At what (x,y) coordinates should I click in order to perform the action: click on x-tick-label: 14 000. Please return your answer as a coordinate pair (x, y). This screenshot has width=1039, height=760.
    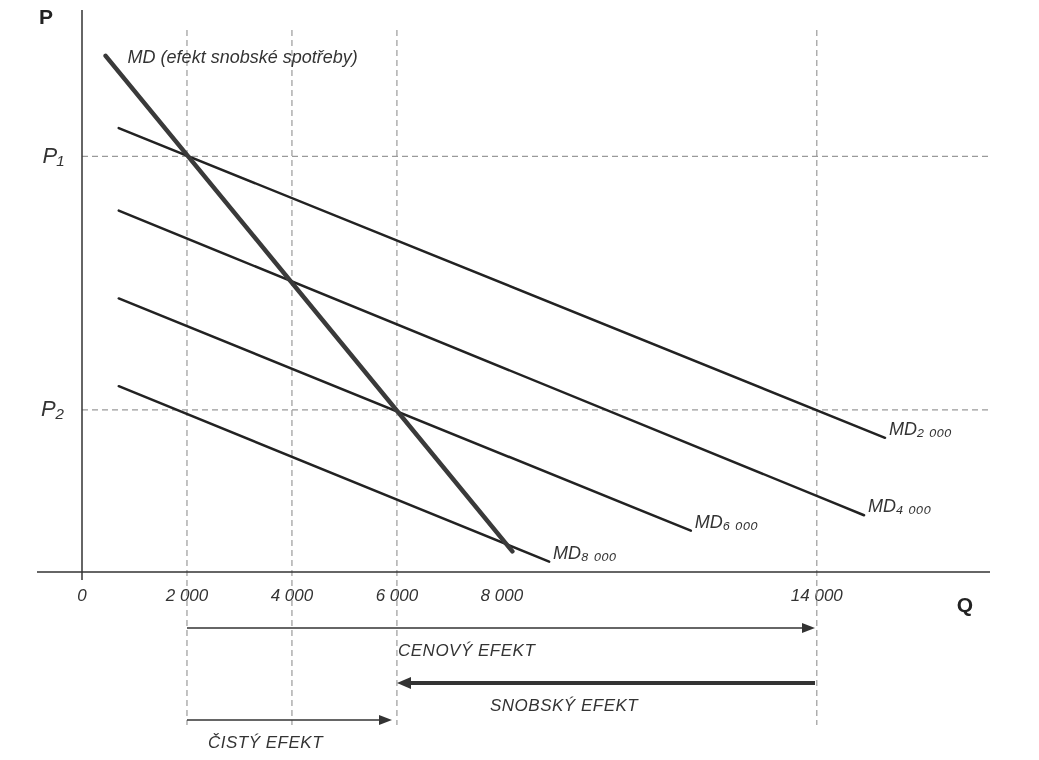
    Looking at the image, I should click on (817, 595).